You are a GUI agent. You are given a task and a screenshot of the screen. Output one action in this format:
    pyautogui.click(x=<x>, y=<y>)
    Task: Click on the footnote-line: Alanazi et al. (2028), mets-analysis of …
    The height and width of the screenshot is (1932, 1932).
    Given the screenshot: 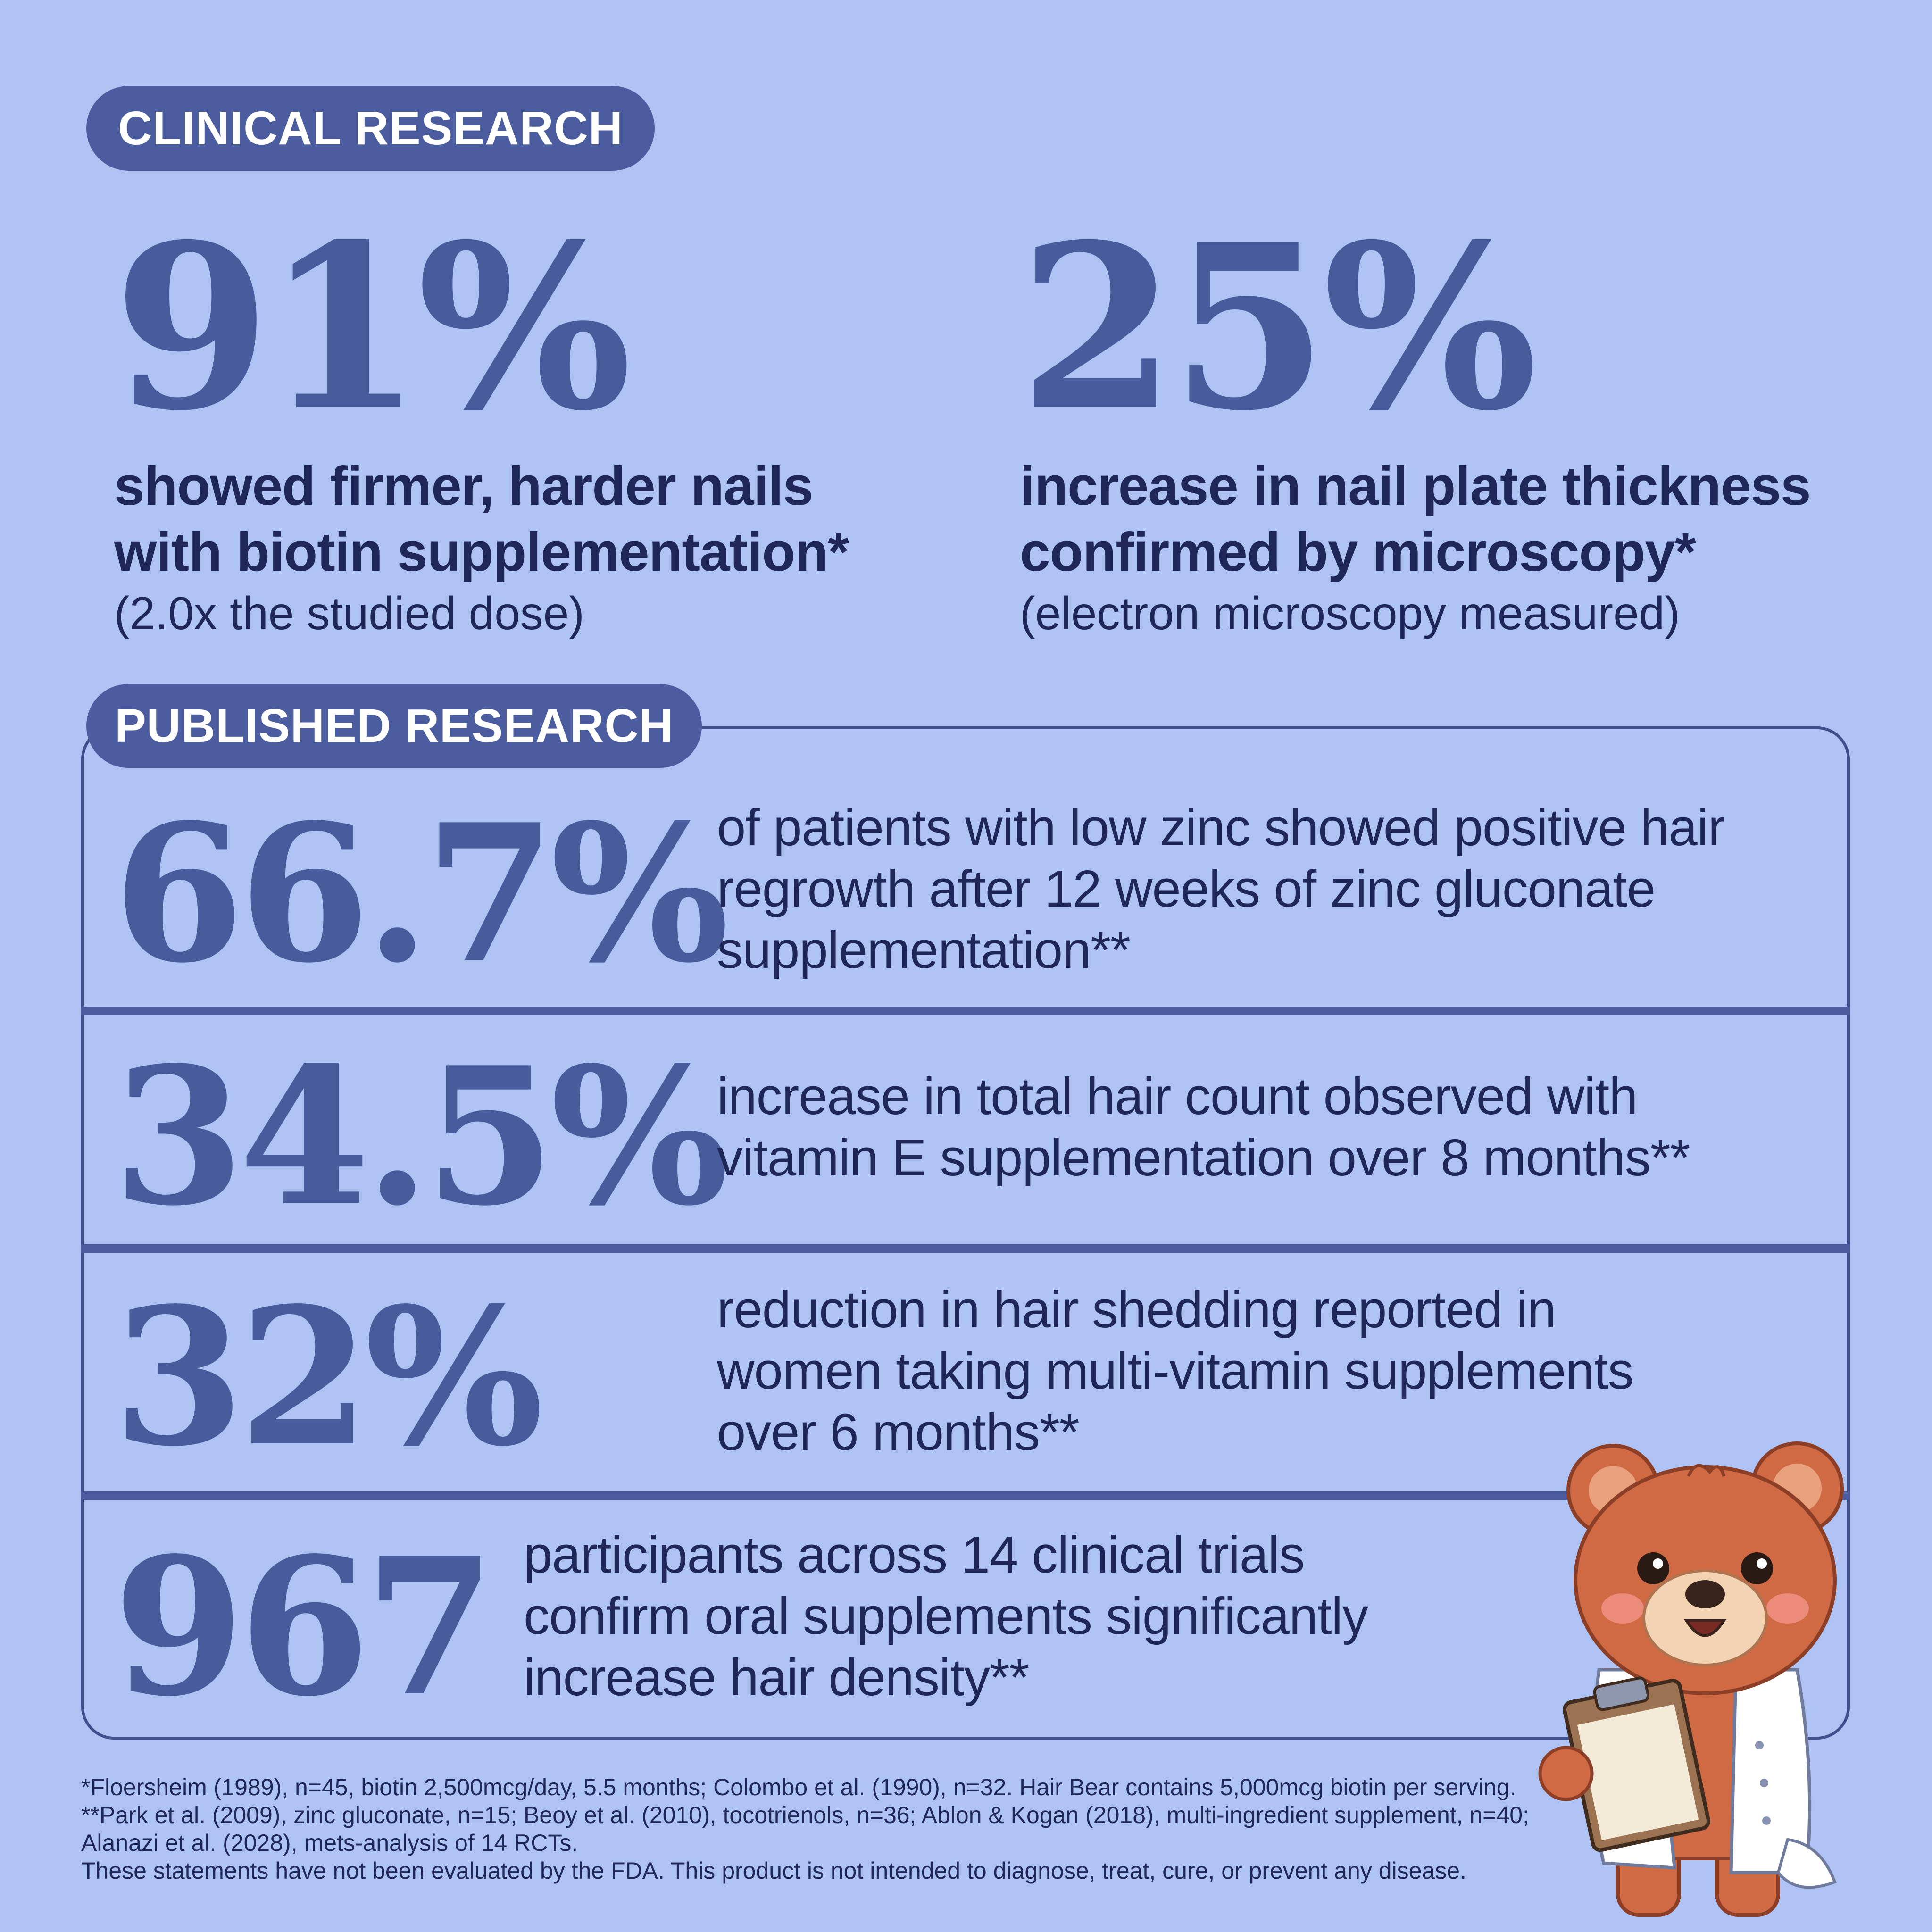 What is the action you would take?
    pyautogui.click(x=329, y=1843)
    